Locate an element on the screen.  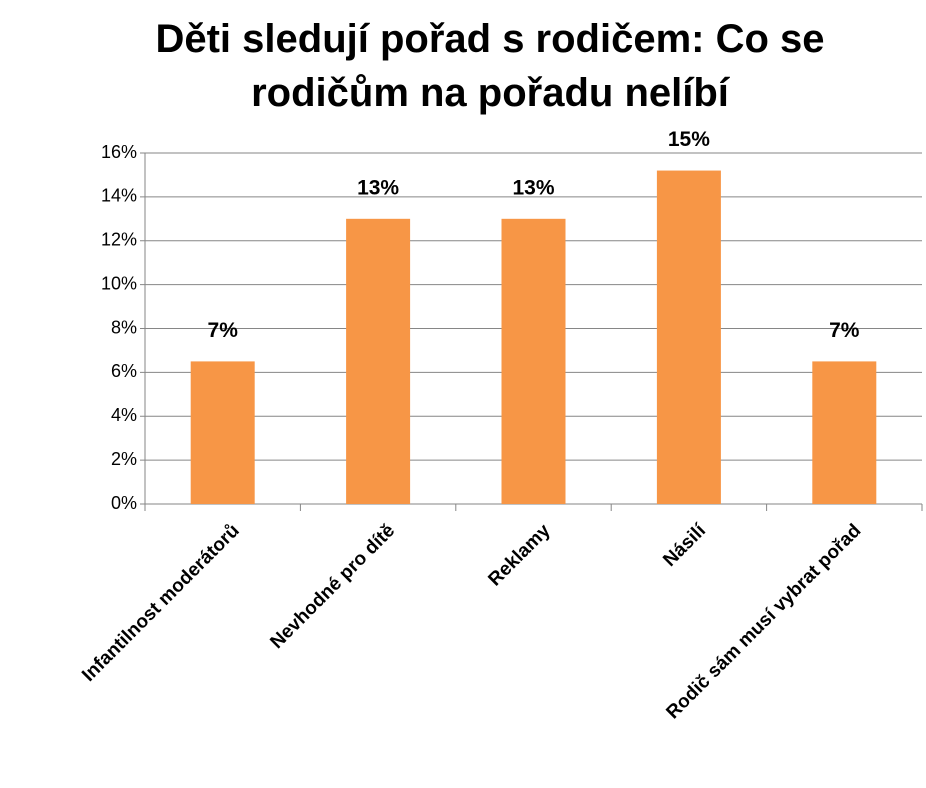
value-label: 15% is located at coordinates (689, 139).